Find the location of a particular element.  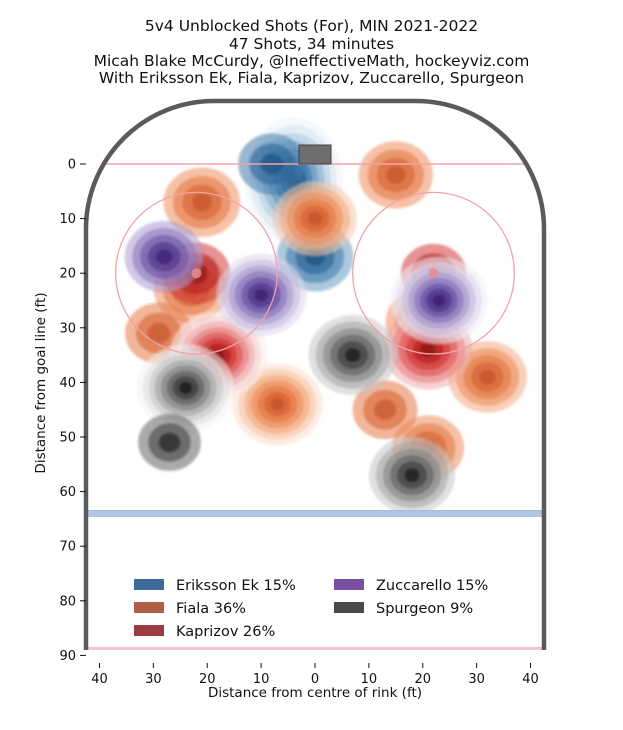

y-tick-label-5: 50 is located at coordinates (67, 438).